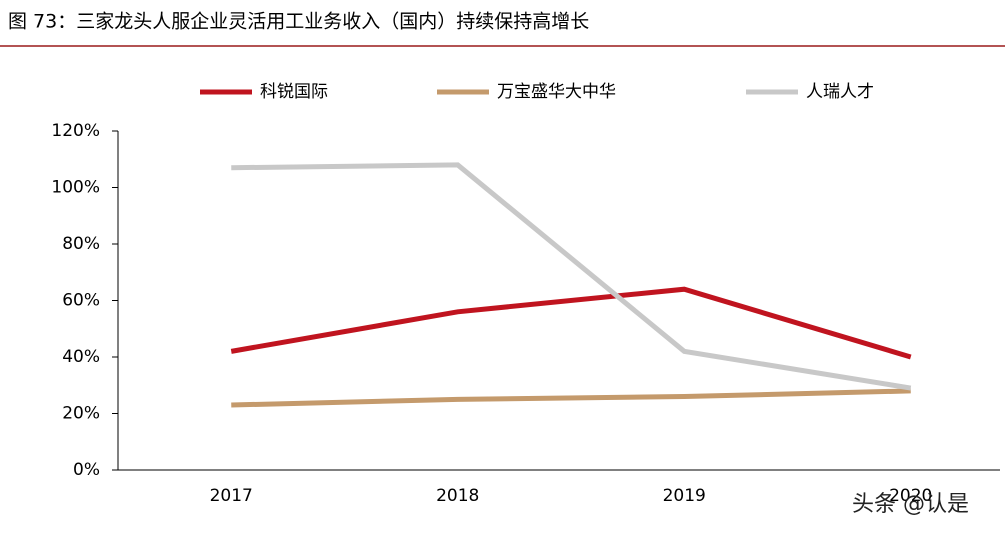 The width and height of the screenshot is (1005, 534). Describe the element at coordinates (457, 496) in the screenshot. I see `x-tick-label: 2018` at that location.